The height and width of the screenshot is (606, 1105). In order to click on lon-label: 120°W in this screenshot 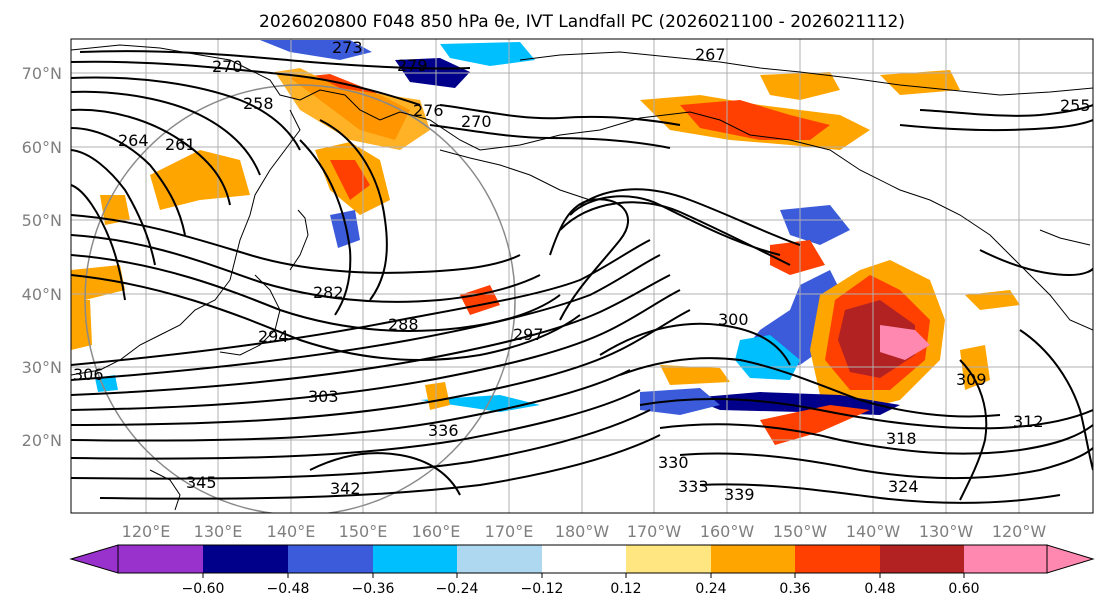, I will do `click(1019, 531)`.